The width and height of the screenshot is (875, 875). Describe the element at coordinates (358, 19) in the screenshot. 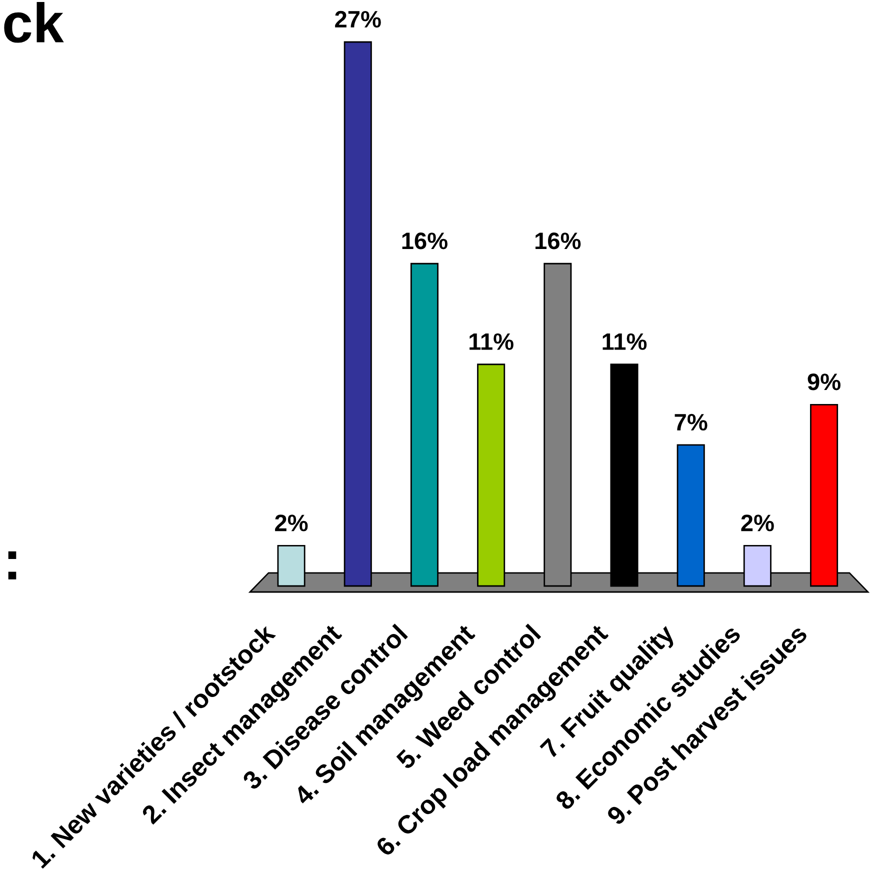

I see `data-label: 27%` at that location.